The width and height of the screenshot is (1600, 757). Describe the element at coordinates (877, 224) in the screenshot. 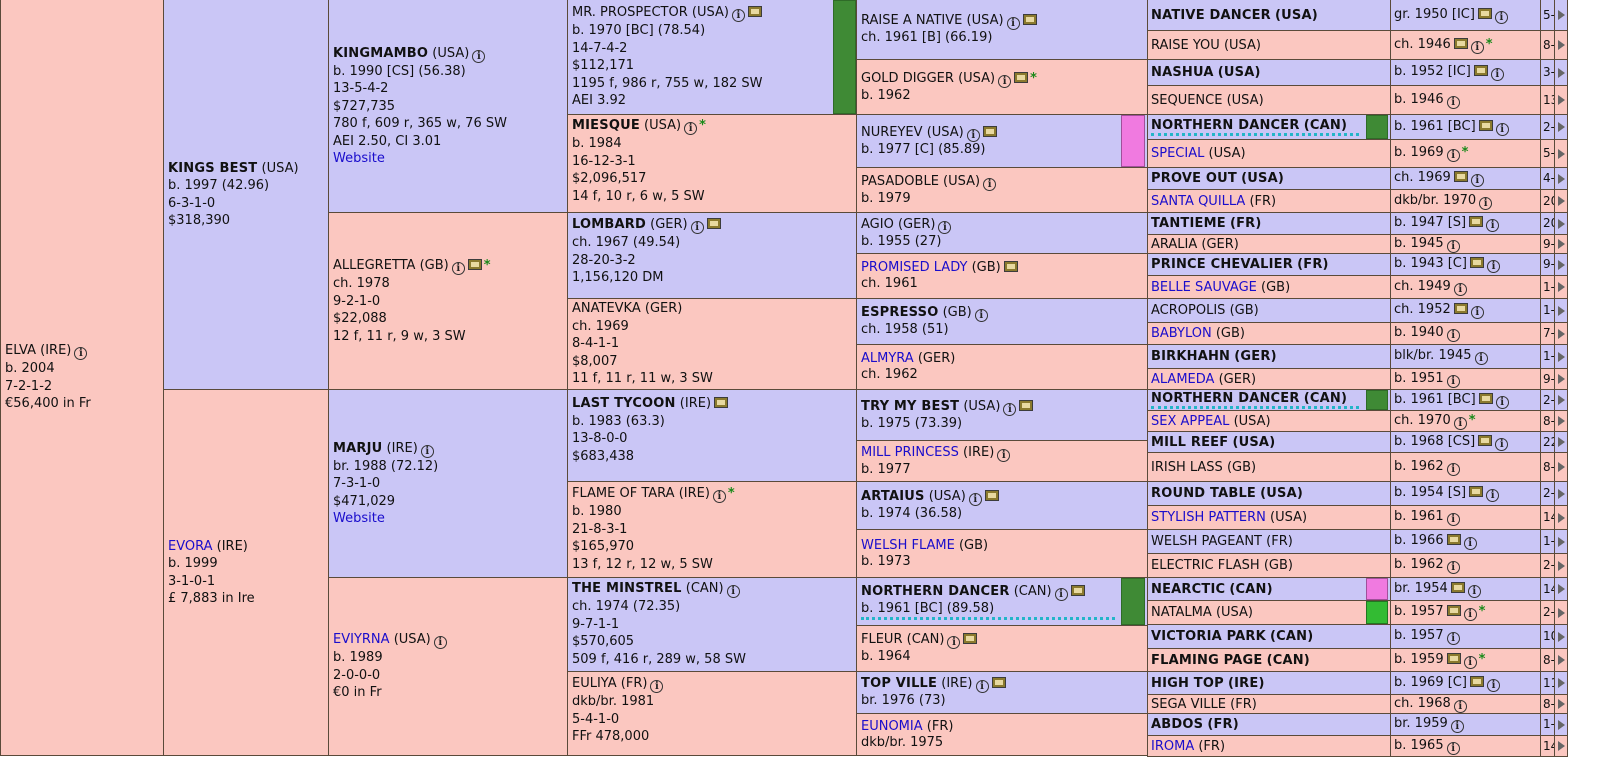

I see `horse-name: AGIO` at that location.